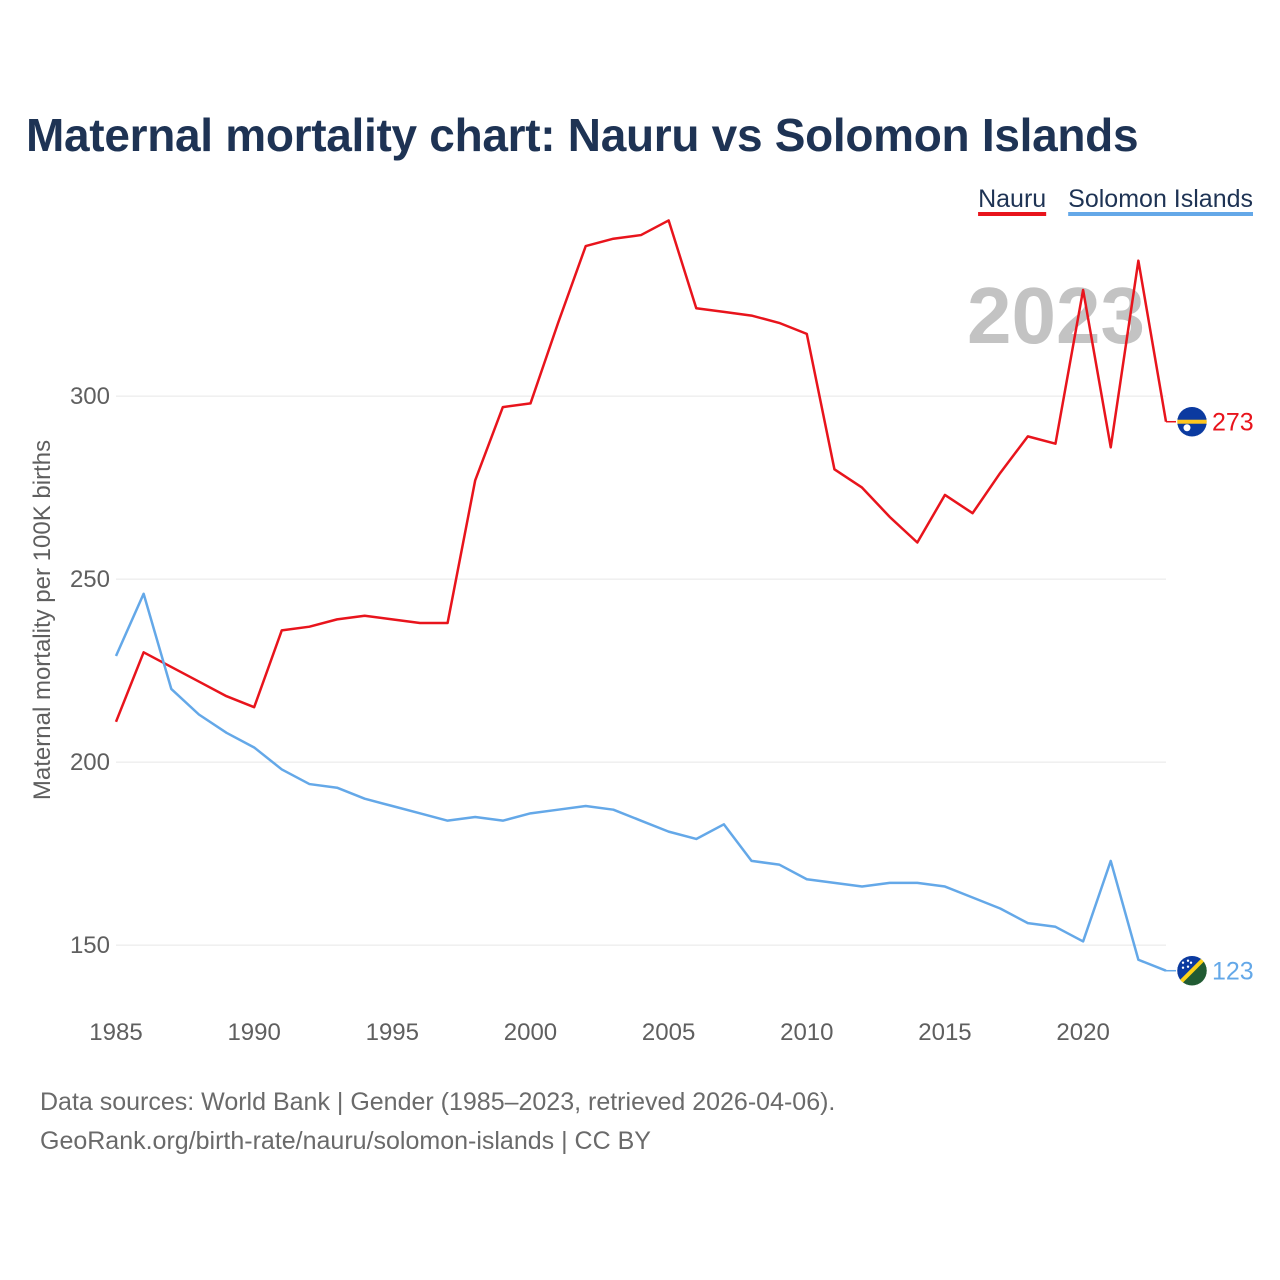 This screenshot has height=1280, width=1280. What do you see at coordinates (90, 945) in the screenshot?
I see `y-tick-label-150: 150` at bounding box center [90, 945].